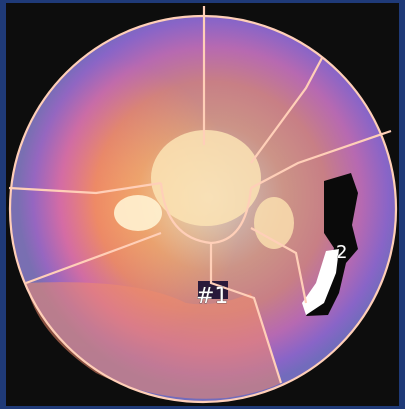 The width and height of the screenshot is (405, 409). Describe the element at coordinates (332, 244) in the screenshot. I see `defect-region` at that location.